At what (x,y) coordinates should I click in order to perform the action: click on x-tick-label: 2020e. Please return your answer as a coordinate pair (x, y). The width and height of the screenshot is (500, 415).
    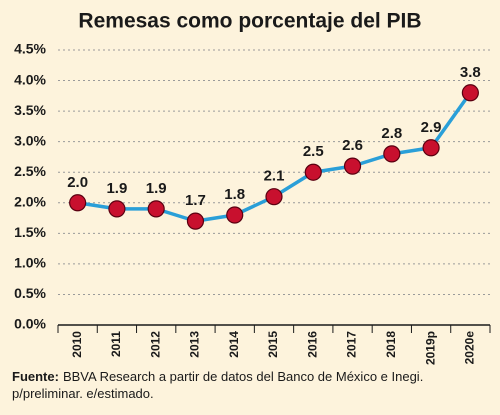
    Looking at the image, I should click on (470, 348).